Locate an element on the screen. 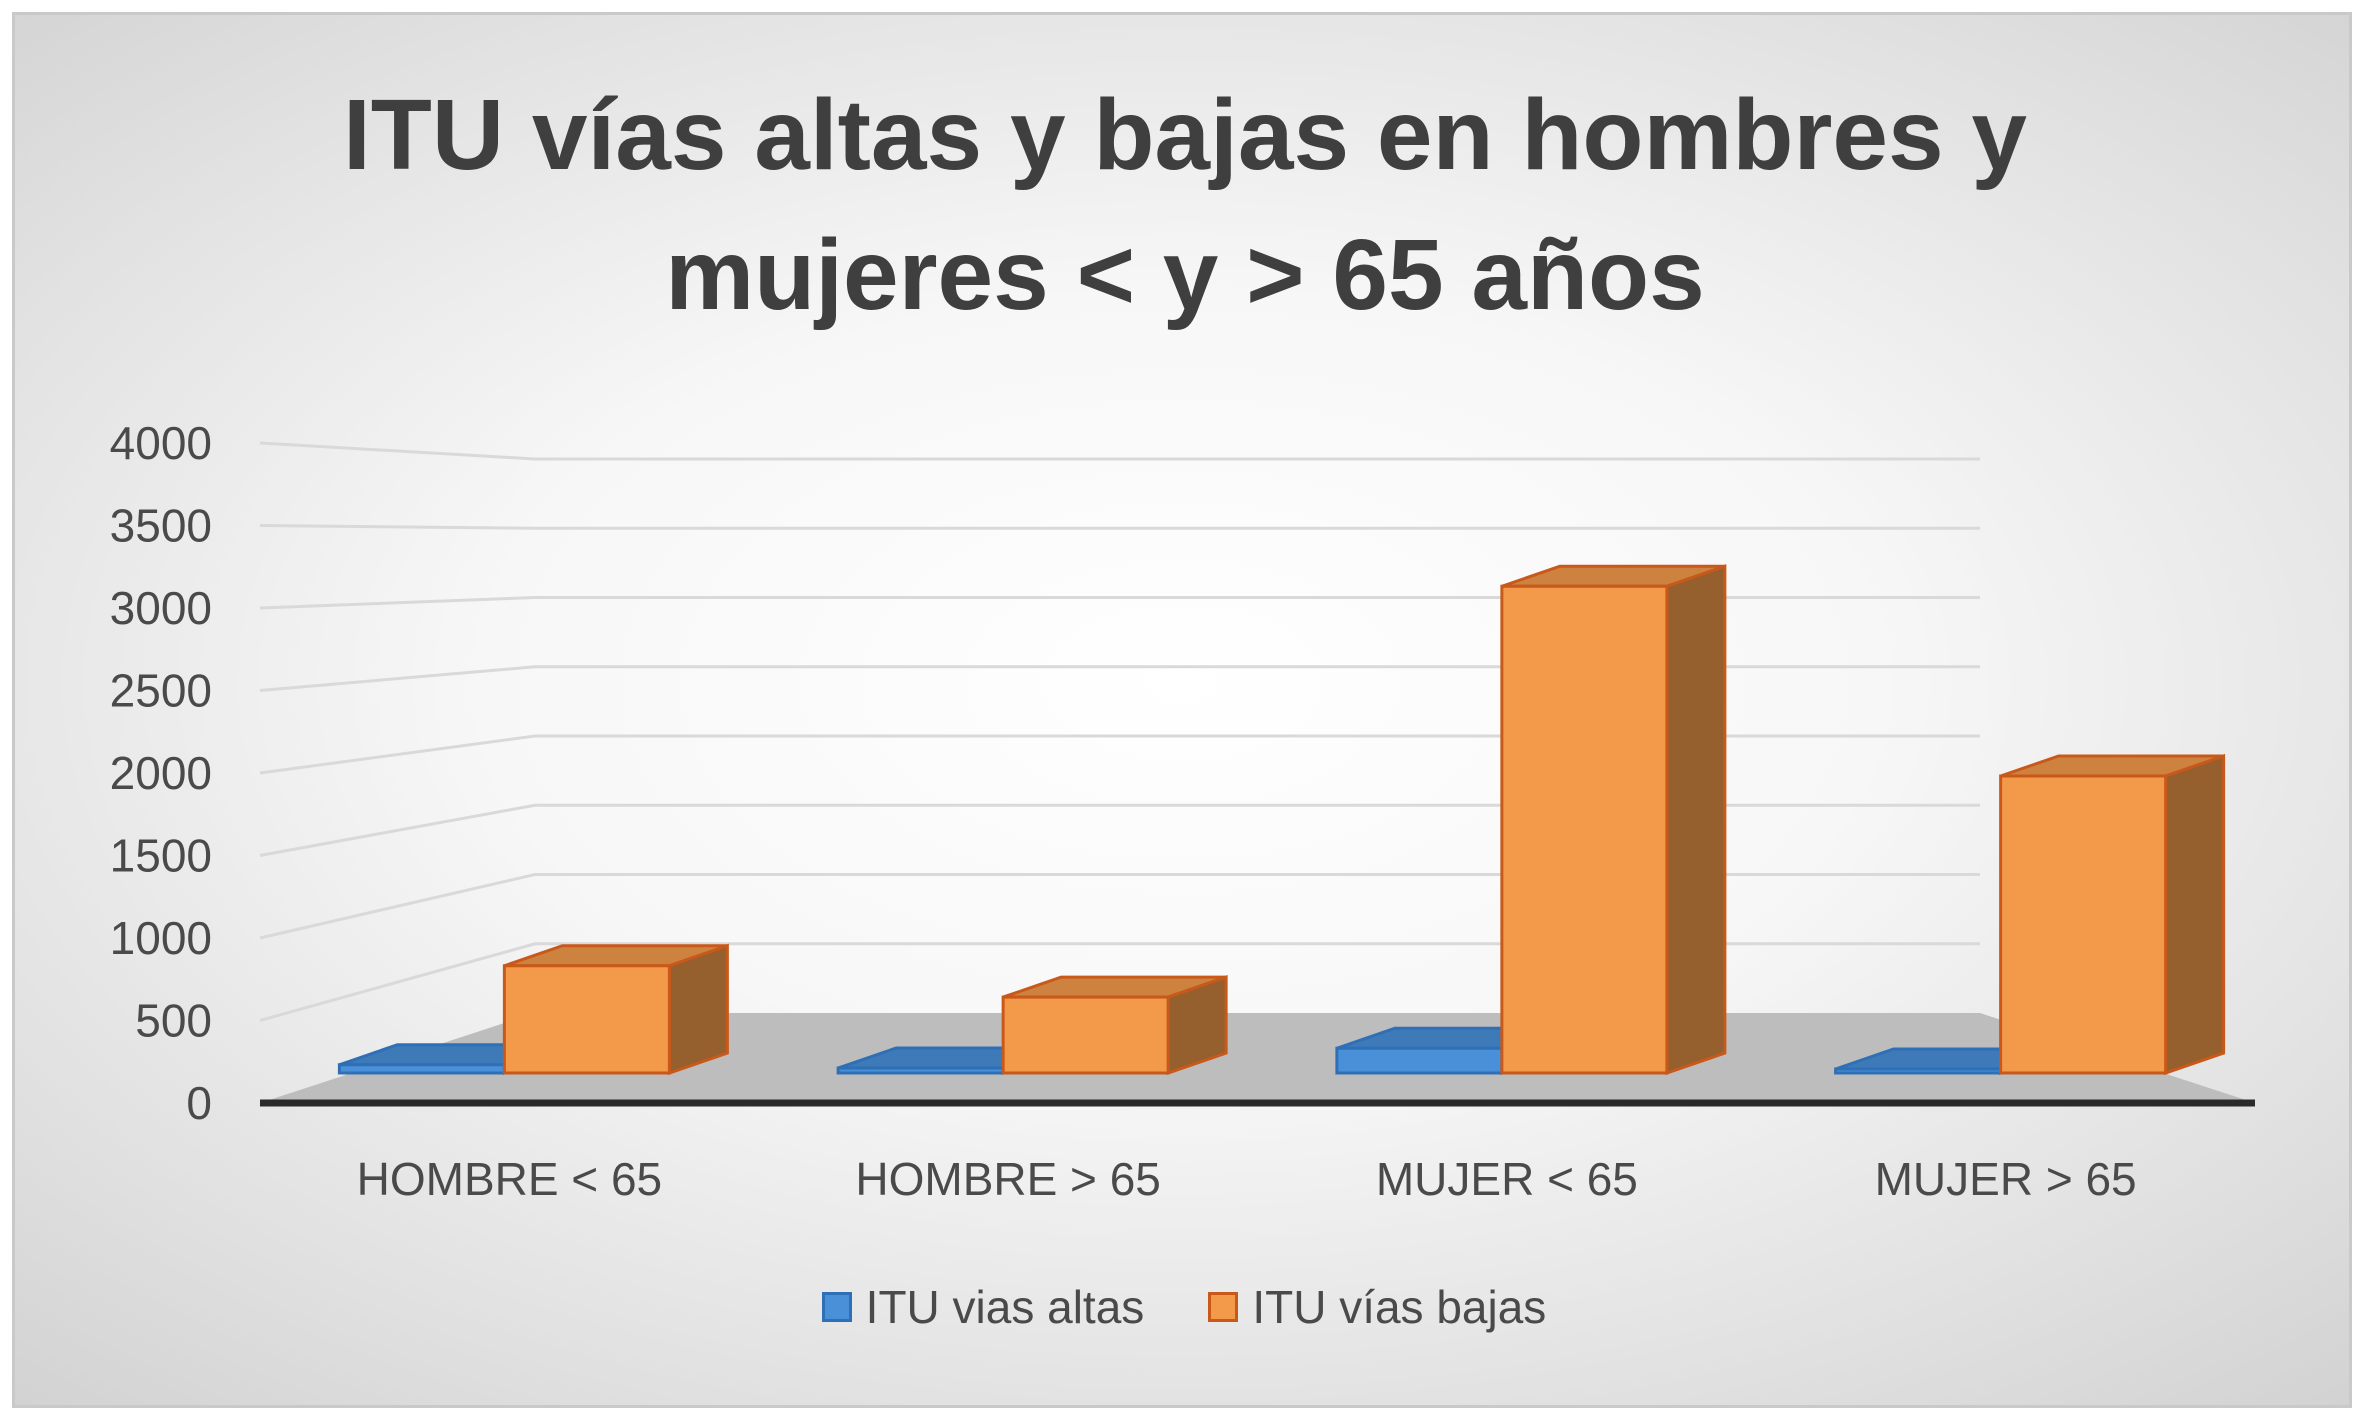 The height and width of the screenshot is (1423, 2368). legend-item-bajas: ITU vías bajas is located at coordinates (1377, 1307).